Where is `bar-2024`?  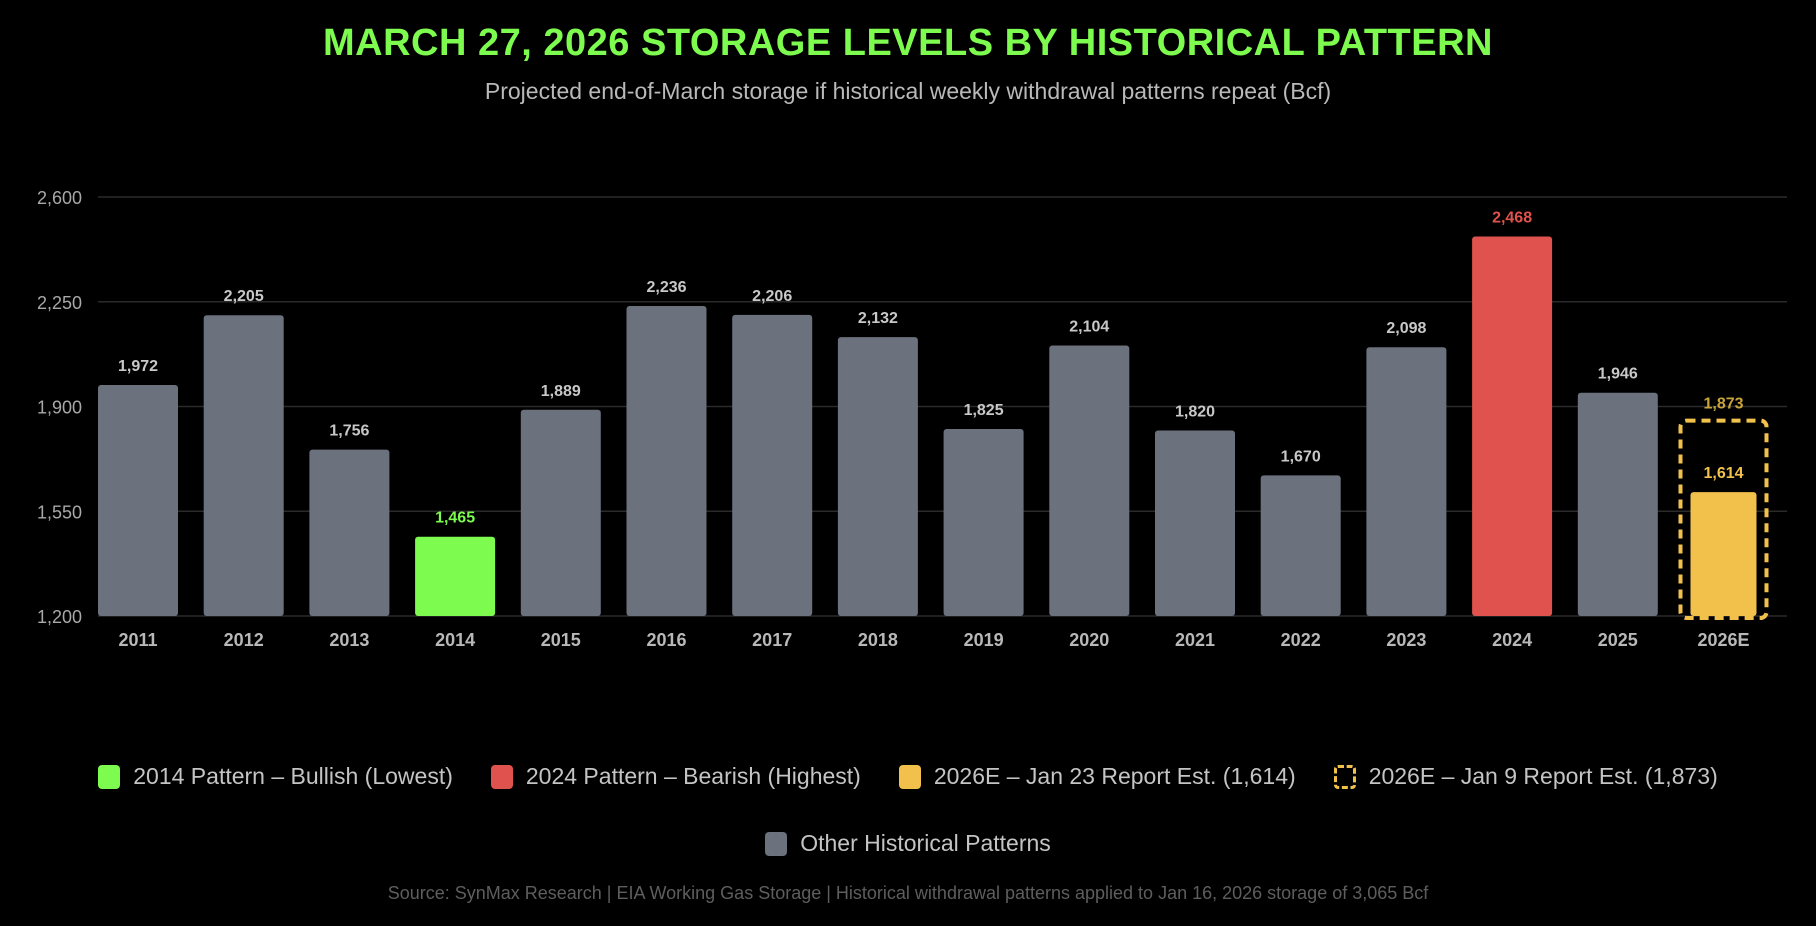 bar-2024 is located at coordinates (1512, 426).